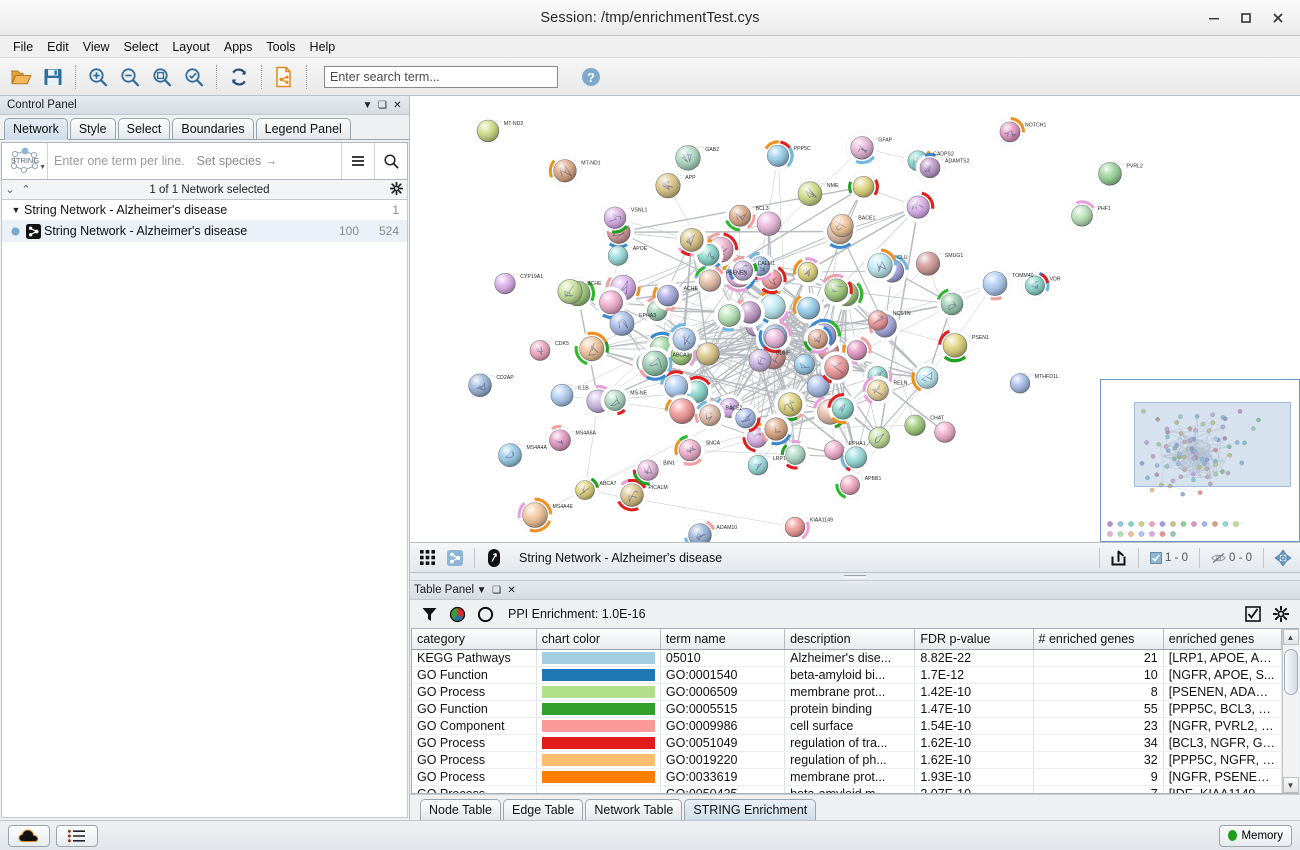 The height and width of the screenshot is (850, 1300). What do you see at coordinates (1255, 835) in the screenshot?
I see `memory-button: Memory` at bounding box center [1255, 835].